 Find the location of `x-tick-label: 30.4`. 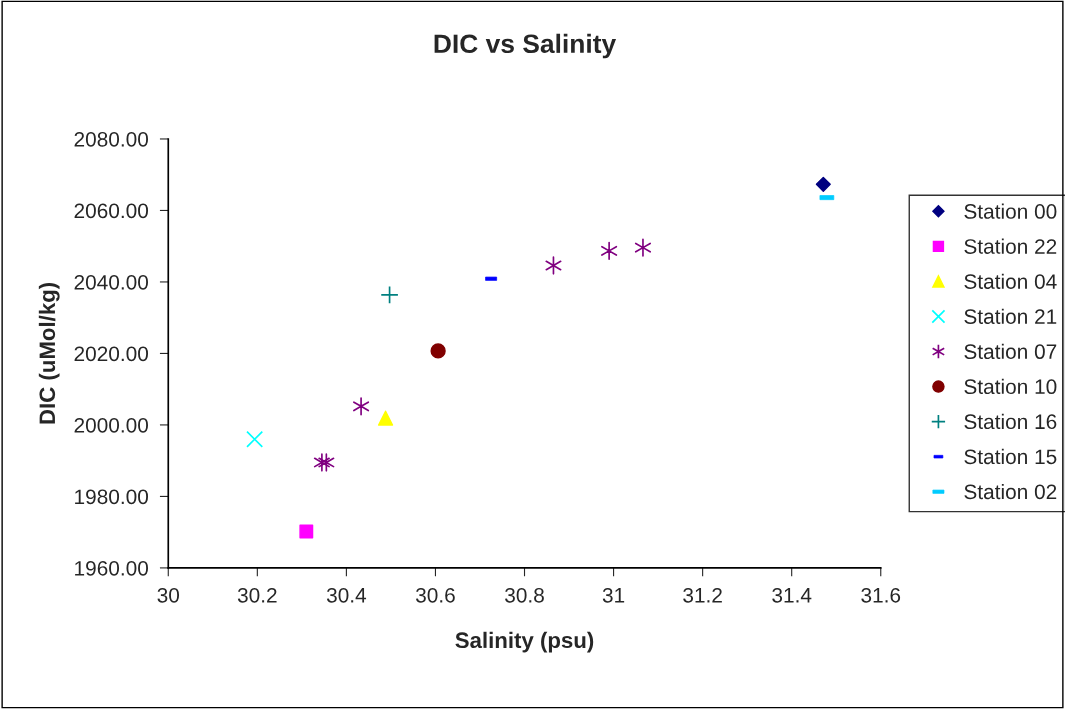

x-tick-label: 30.4 is located at coordinates (346, 595).